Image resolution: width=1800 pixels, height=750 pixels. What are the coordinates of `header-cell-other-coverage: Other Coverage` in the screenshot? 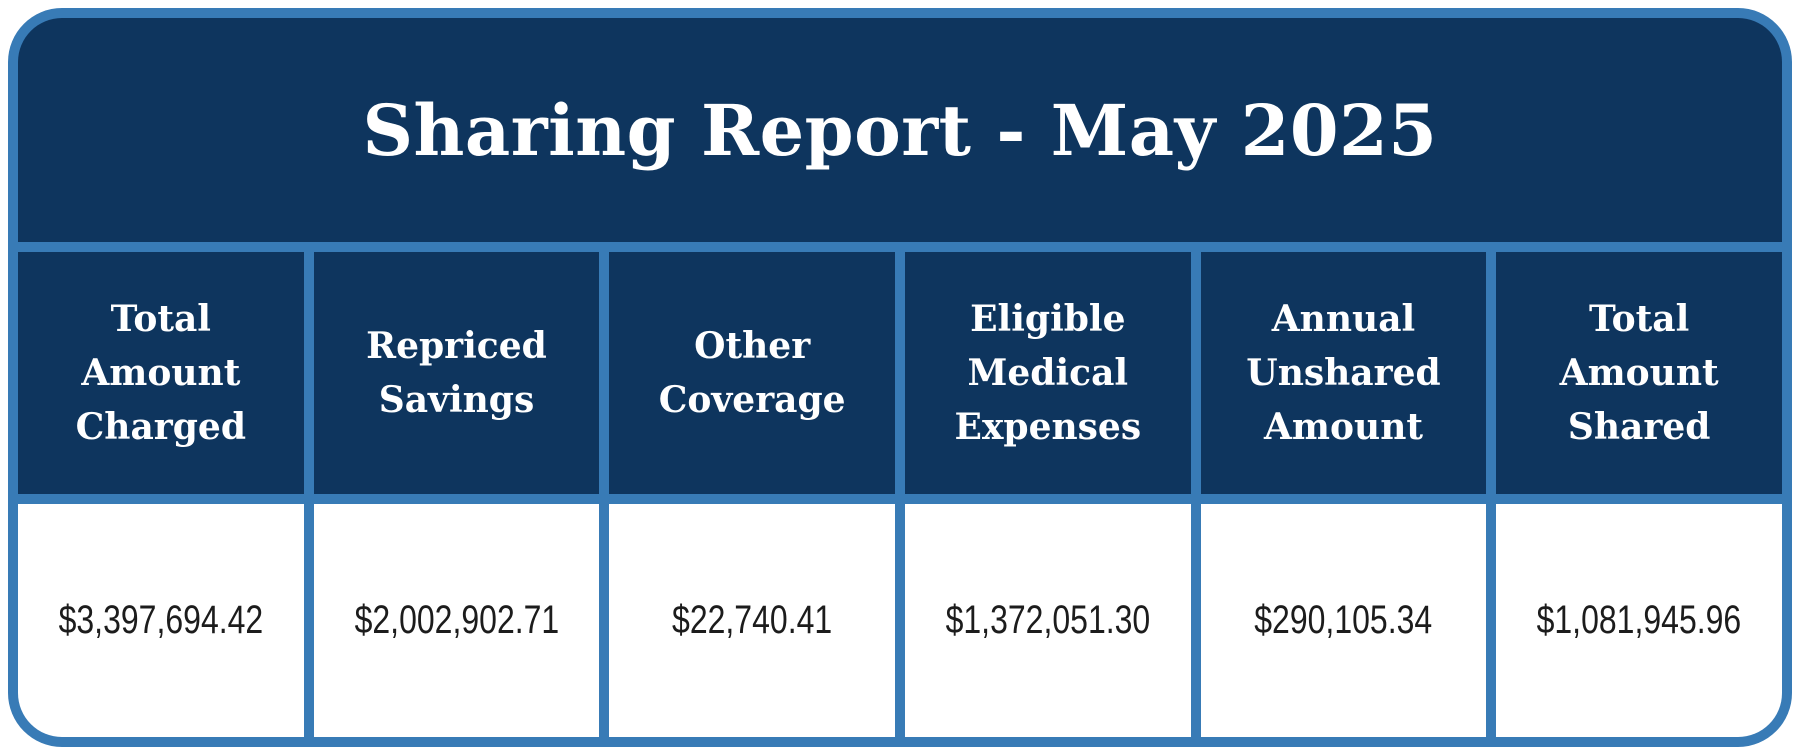 It's located at (752, 373).